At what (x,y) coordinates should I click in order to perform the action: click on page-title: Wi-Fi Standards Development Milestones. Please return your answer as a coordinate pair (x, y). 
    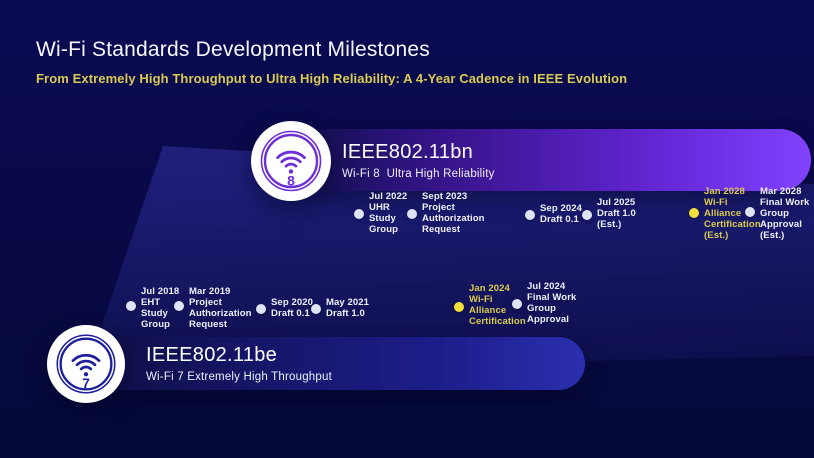
    Looking at the image, I should click on (233, 49).